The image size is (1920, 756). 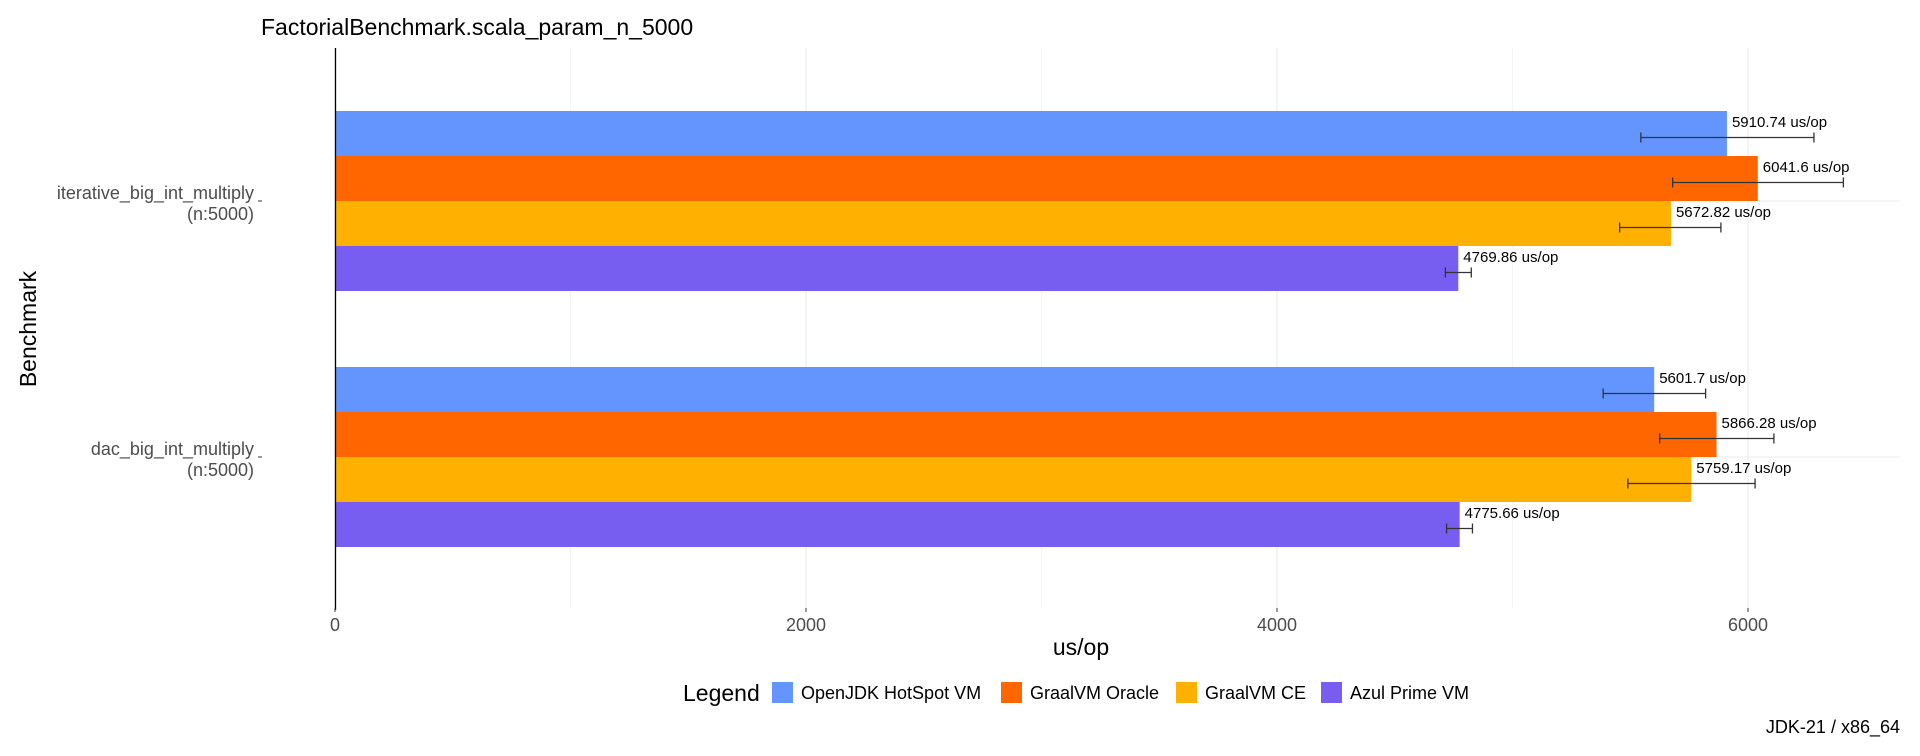 I want to click on y-axis-title: Benchmark, so click(x=28, y=328).